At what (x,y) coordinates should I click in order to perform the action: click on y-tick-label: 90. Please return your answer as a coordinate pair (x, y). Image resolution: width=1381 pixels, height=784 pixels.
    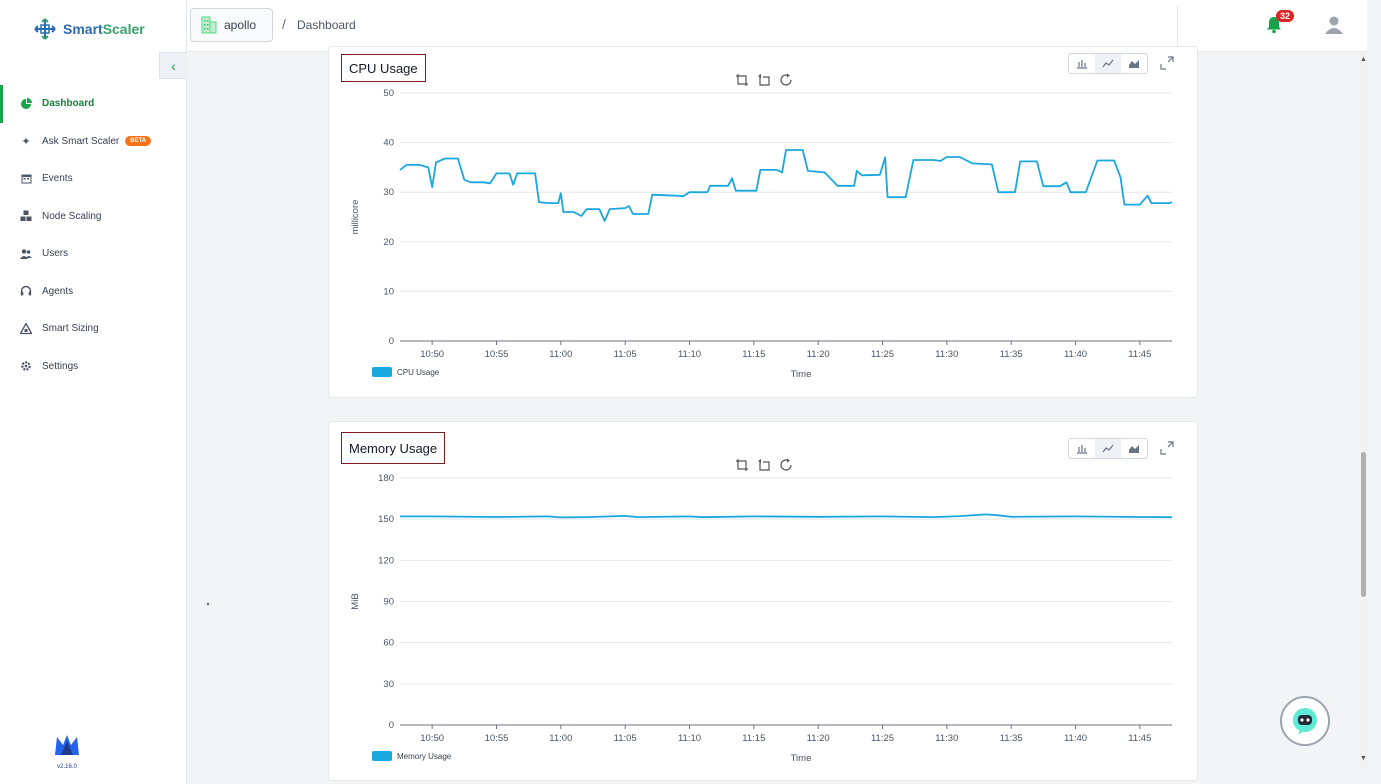
    Looking at the image, I should click on (388, 602).